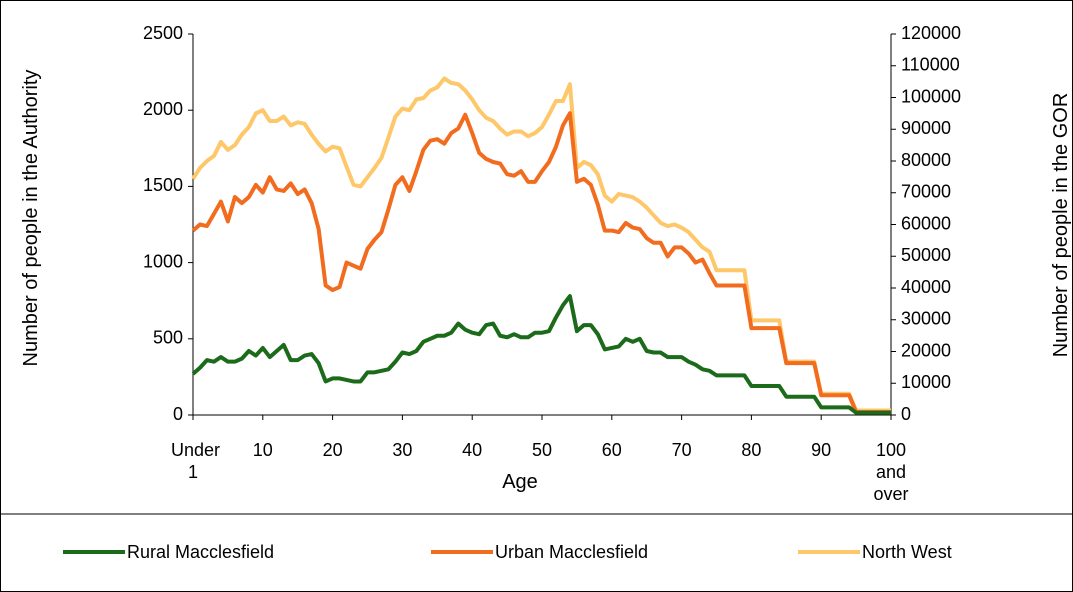  I want to click on y2-tick-label: 0, so click(906, 414).